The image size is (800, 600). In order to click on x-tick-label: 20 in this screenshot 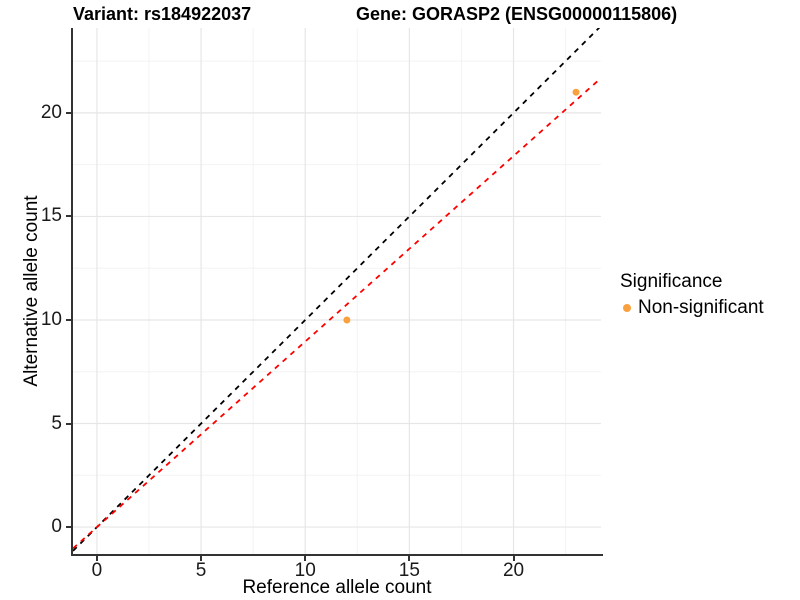, I will do `click(513, 570)`.